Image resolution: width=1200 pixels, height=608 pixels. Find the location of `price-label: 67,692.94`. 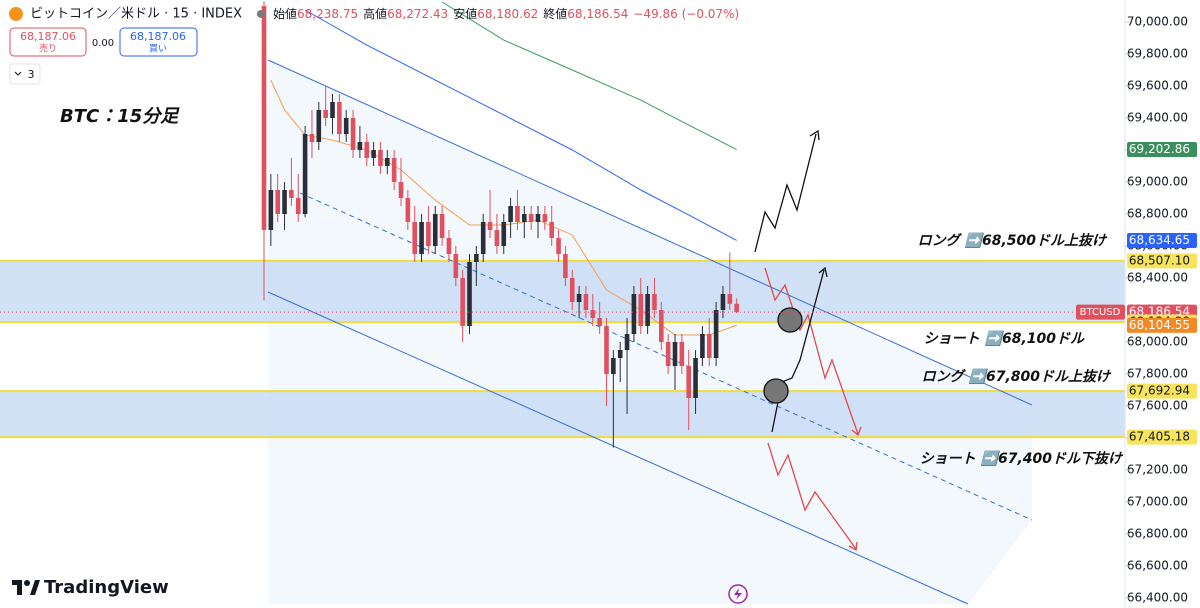

price-label: 67,692.94 is located at coordinates (1159, 391).